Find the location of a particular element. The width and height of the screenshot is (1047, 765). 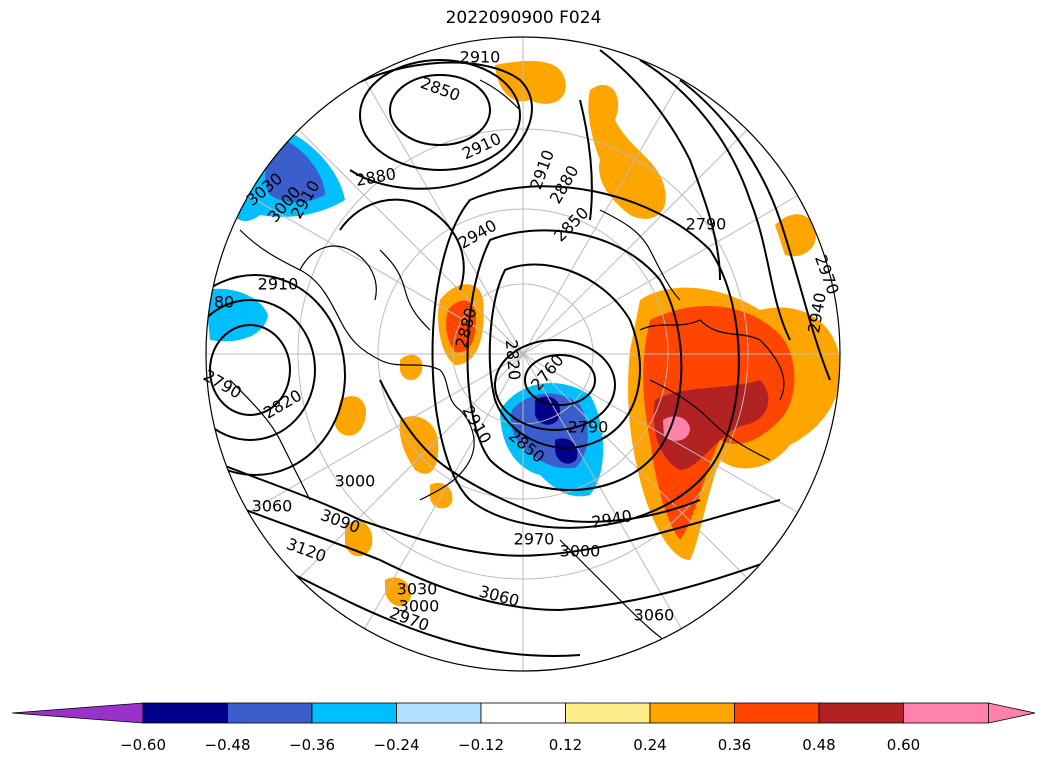

colorbar-tick-label: −0.36 is located at coordinates (312, 745).